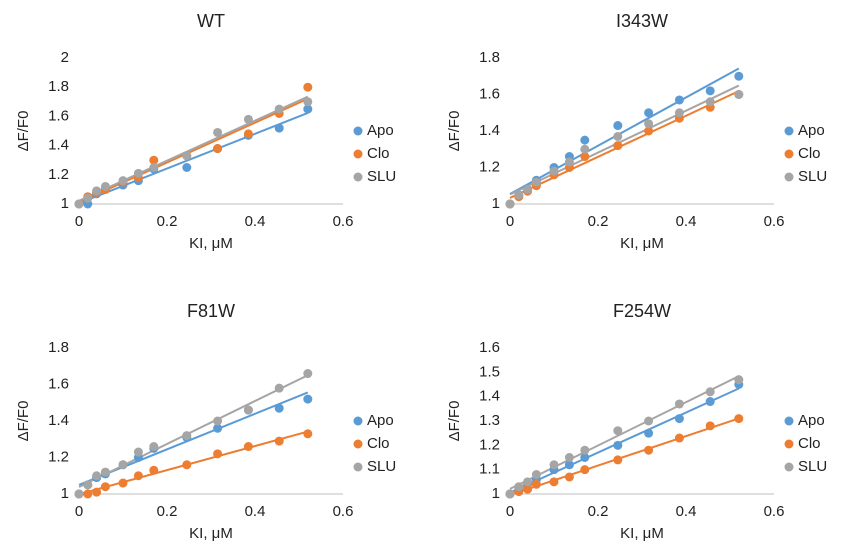 The height and width of the screenshot is (553, 862). Describe the element at coordinates (65, 57) in the screenshot. I see `y-tick-label: 2` at that location.